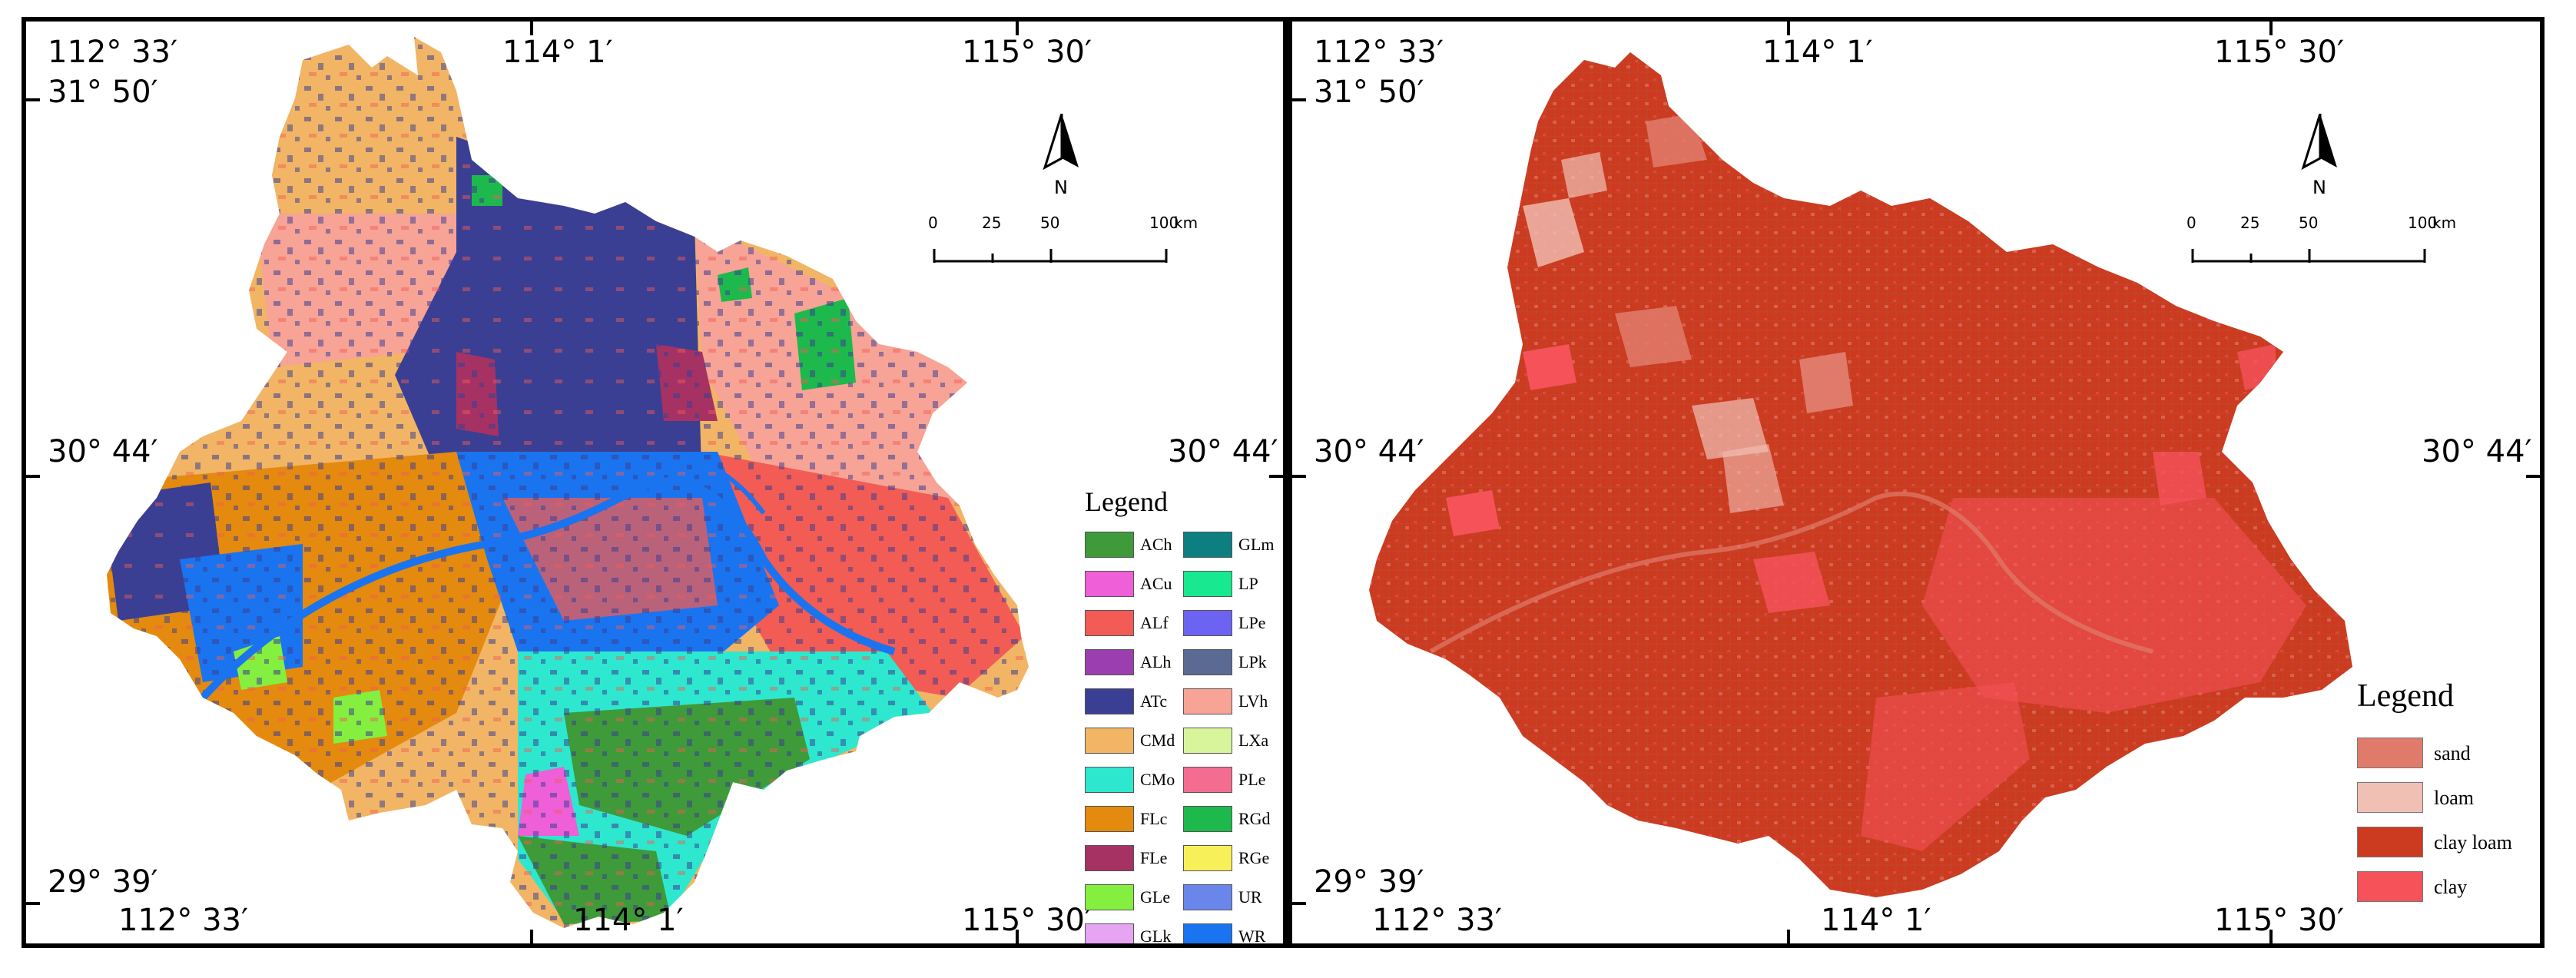 The image size is (2576, 978). Describe the element at coordinates (1253, 701) in the screenshot. I see `legend-label: LVh` at that location.